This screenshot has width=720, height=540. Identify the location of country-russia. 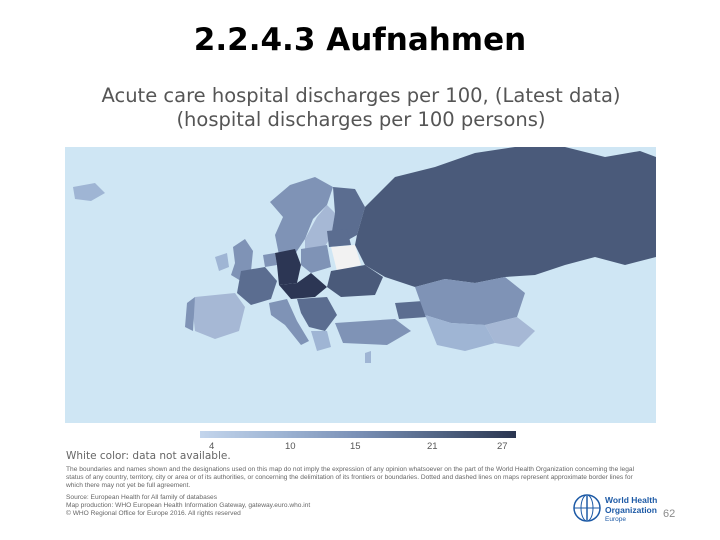
(505, 217).